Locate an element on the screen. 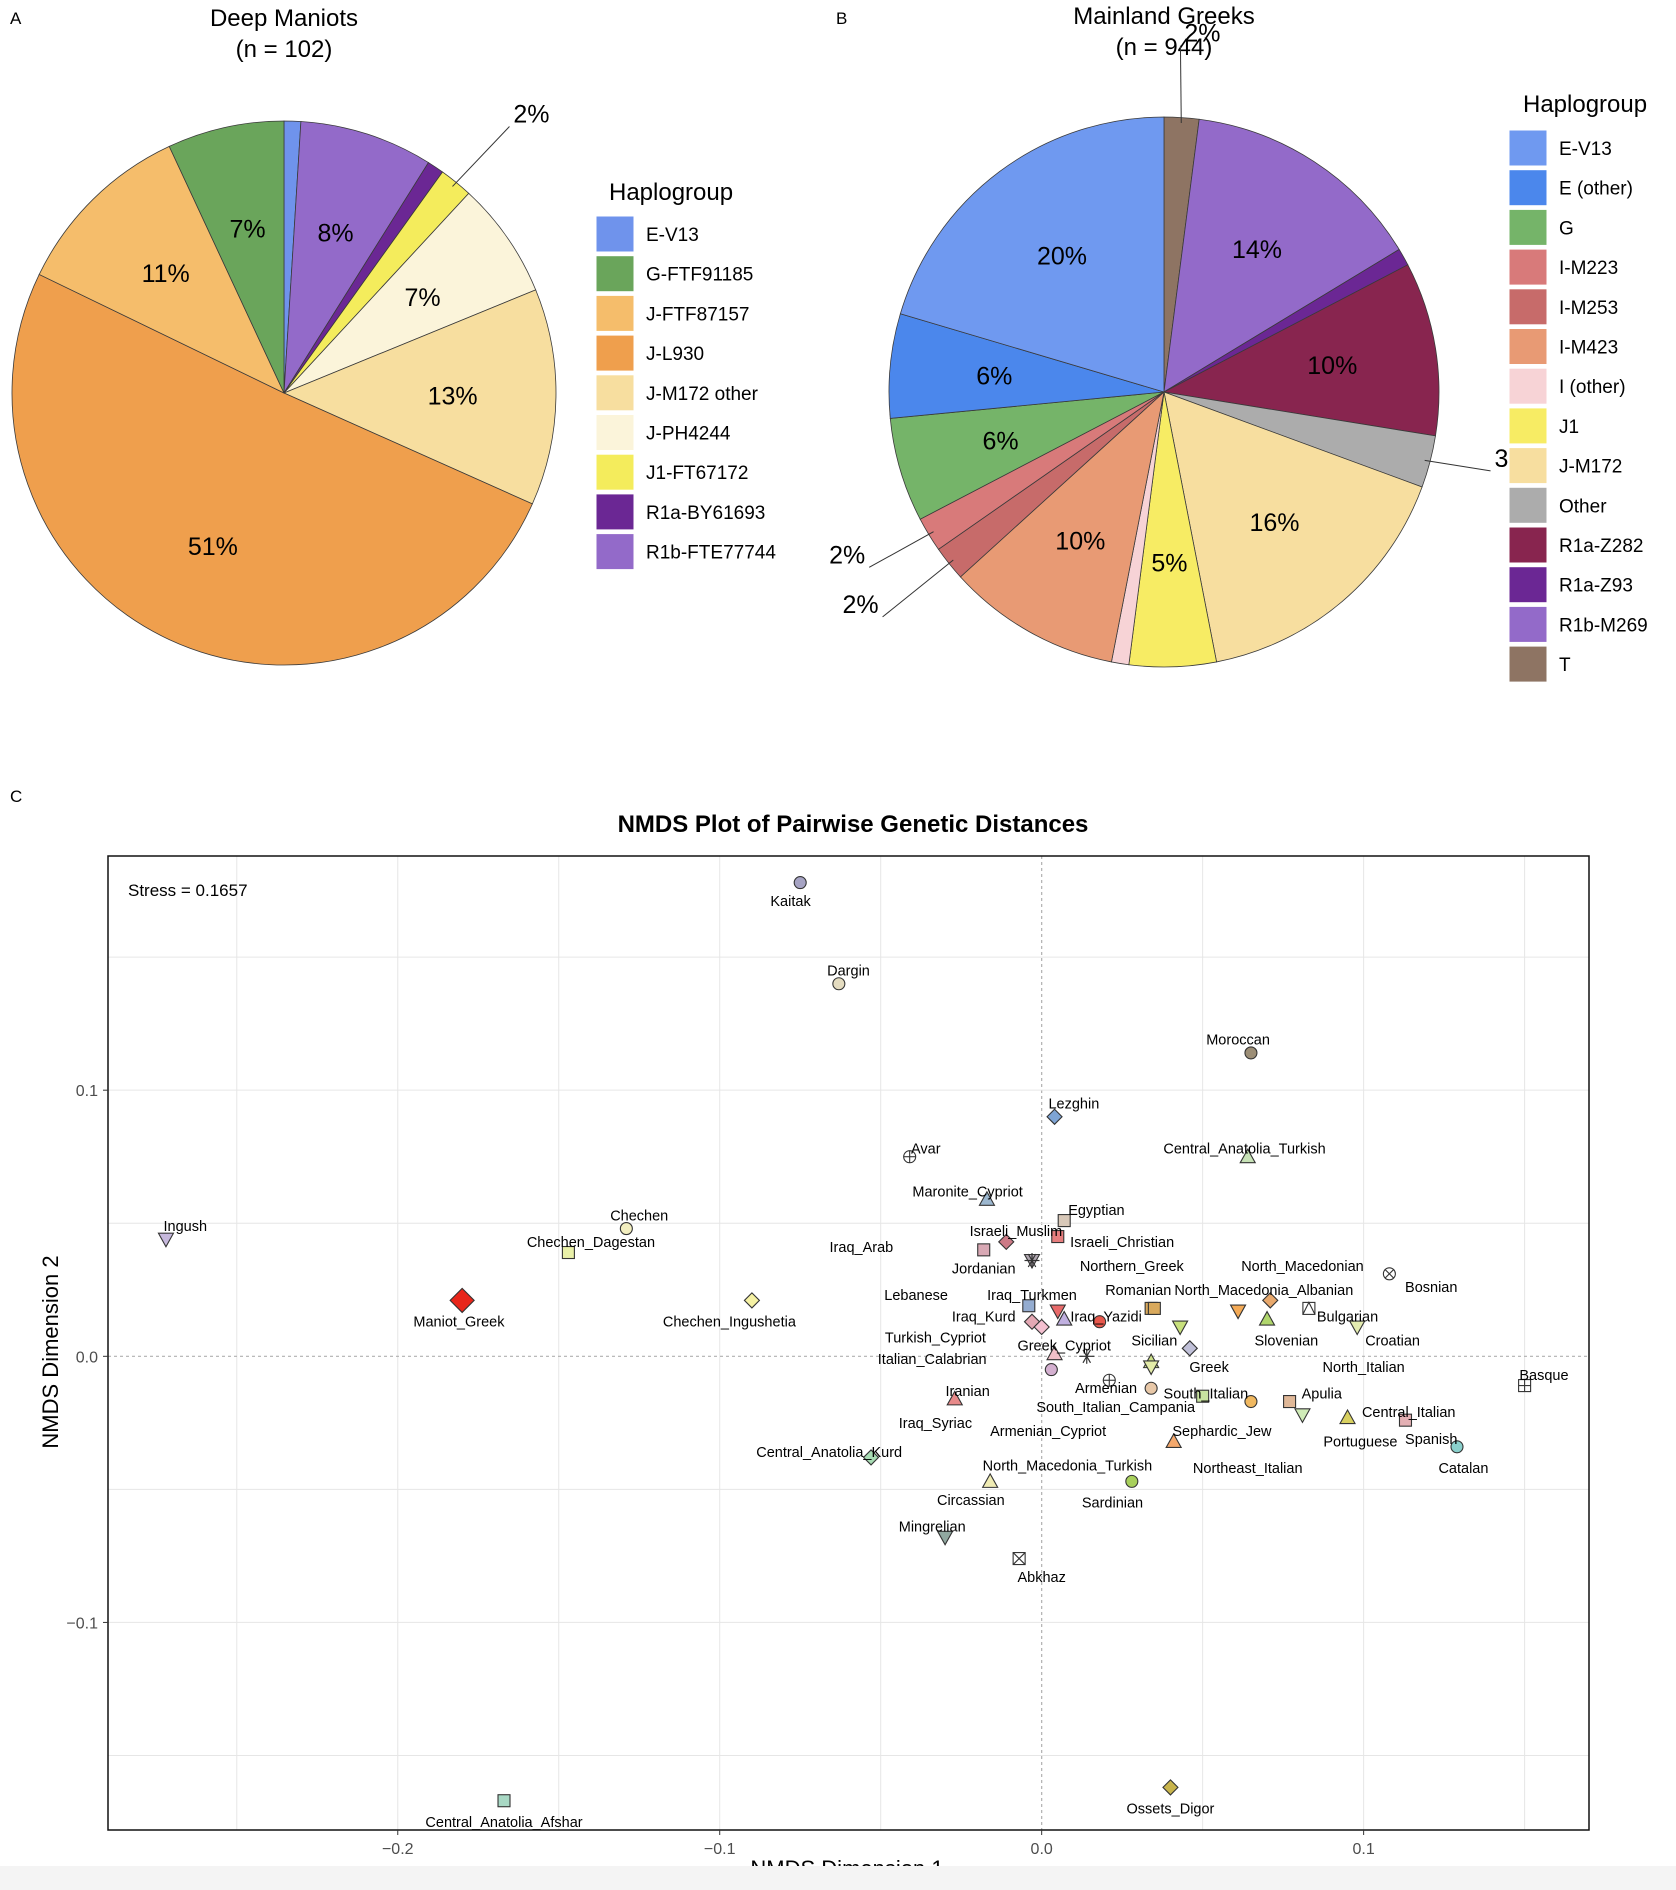  point-label-sardinian: Sardinian is located at coordinates (1112, 1504).